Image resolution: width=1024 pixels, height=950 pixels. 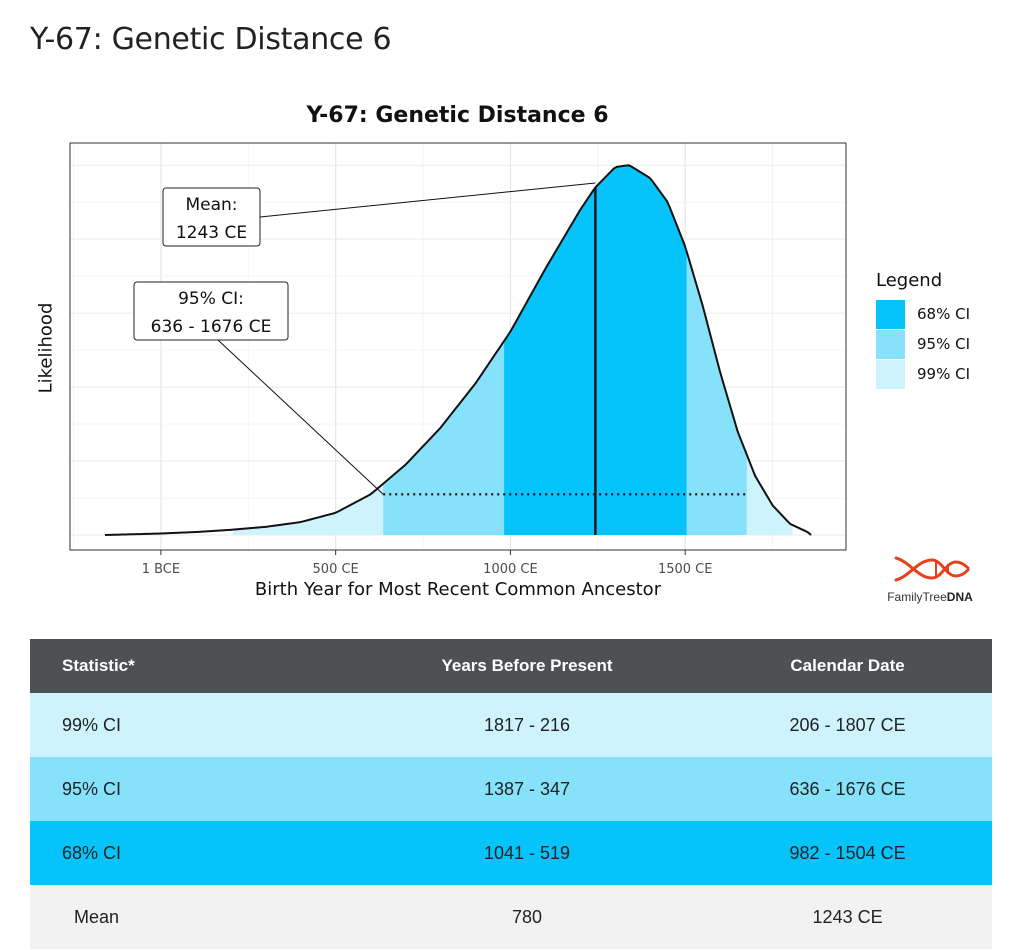 I want to click on mean-callout-box, so click(x=211, y=217).